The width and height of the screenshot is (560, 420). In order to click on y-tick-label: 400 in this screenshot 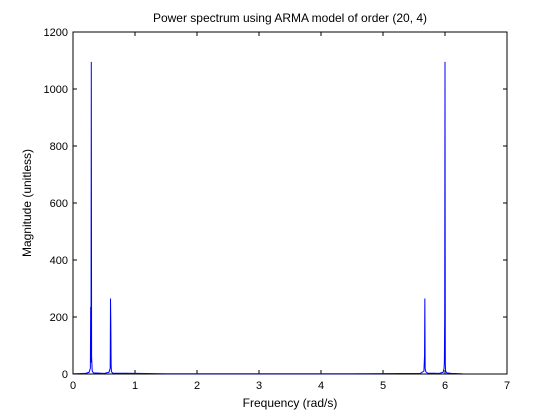, I will do `click(59, 261)`.